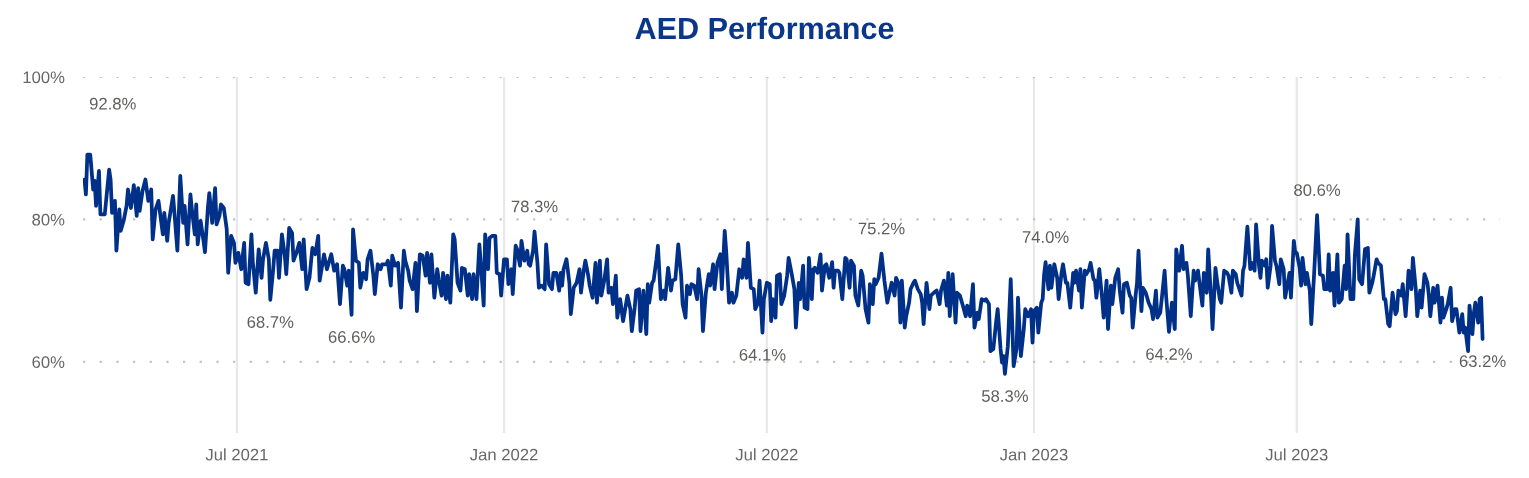  I want to click on annotation: 64.1%, so click(762, 354).